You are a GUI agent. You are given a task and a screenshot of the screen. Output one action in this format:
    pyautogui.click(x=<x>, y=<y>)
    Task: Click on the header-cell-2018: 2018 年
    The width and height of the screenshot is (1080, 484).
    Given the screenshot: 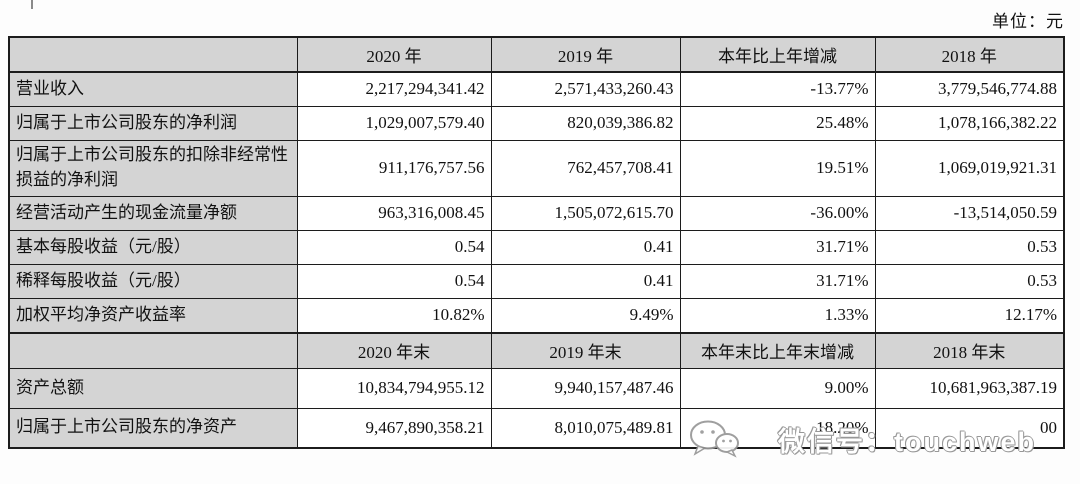 What is the action you would take?
    pyautogui.click(x=969, y=54)
    